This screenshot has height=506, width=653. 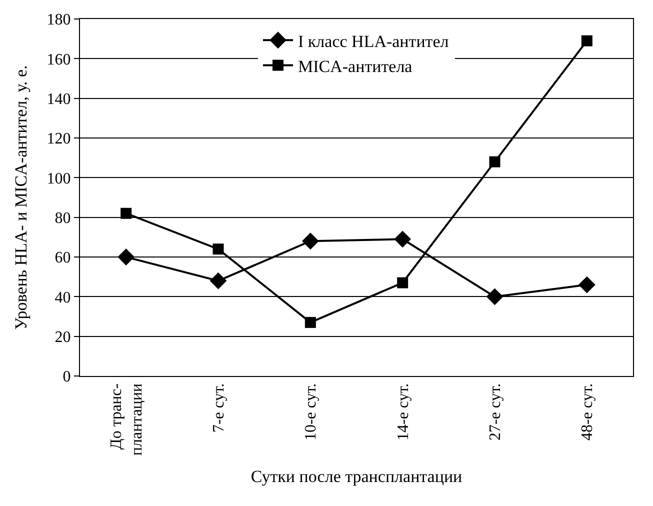 What do you see at coordinates (58, 20) in the screenshot?
I see `y-tick-label: 180` at bounding box center [58, 20].